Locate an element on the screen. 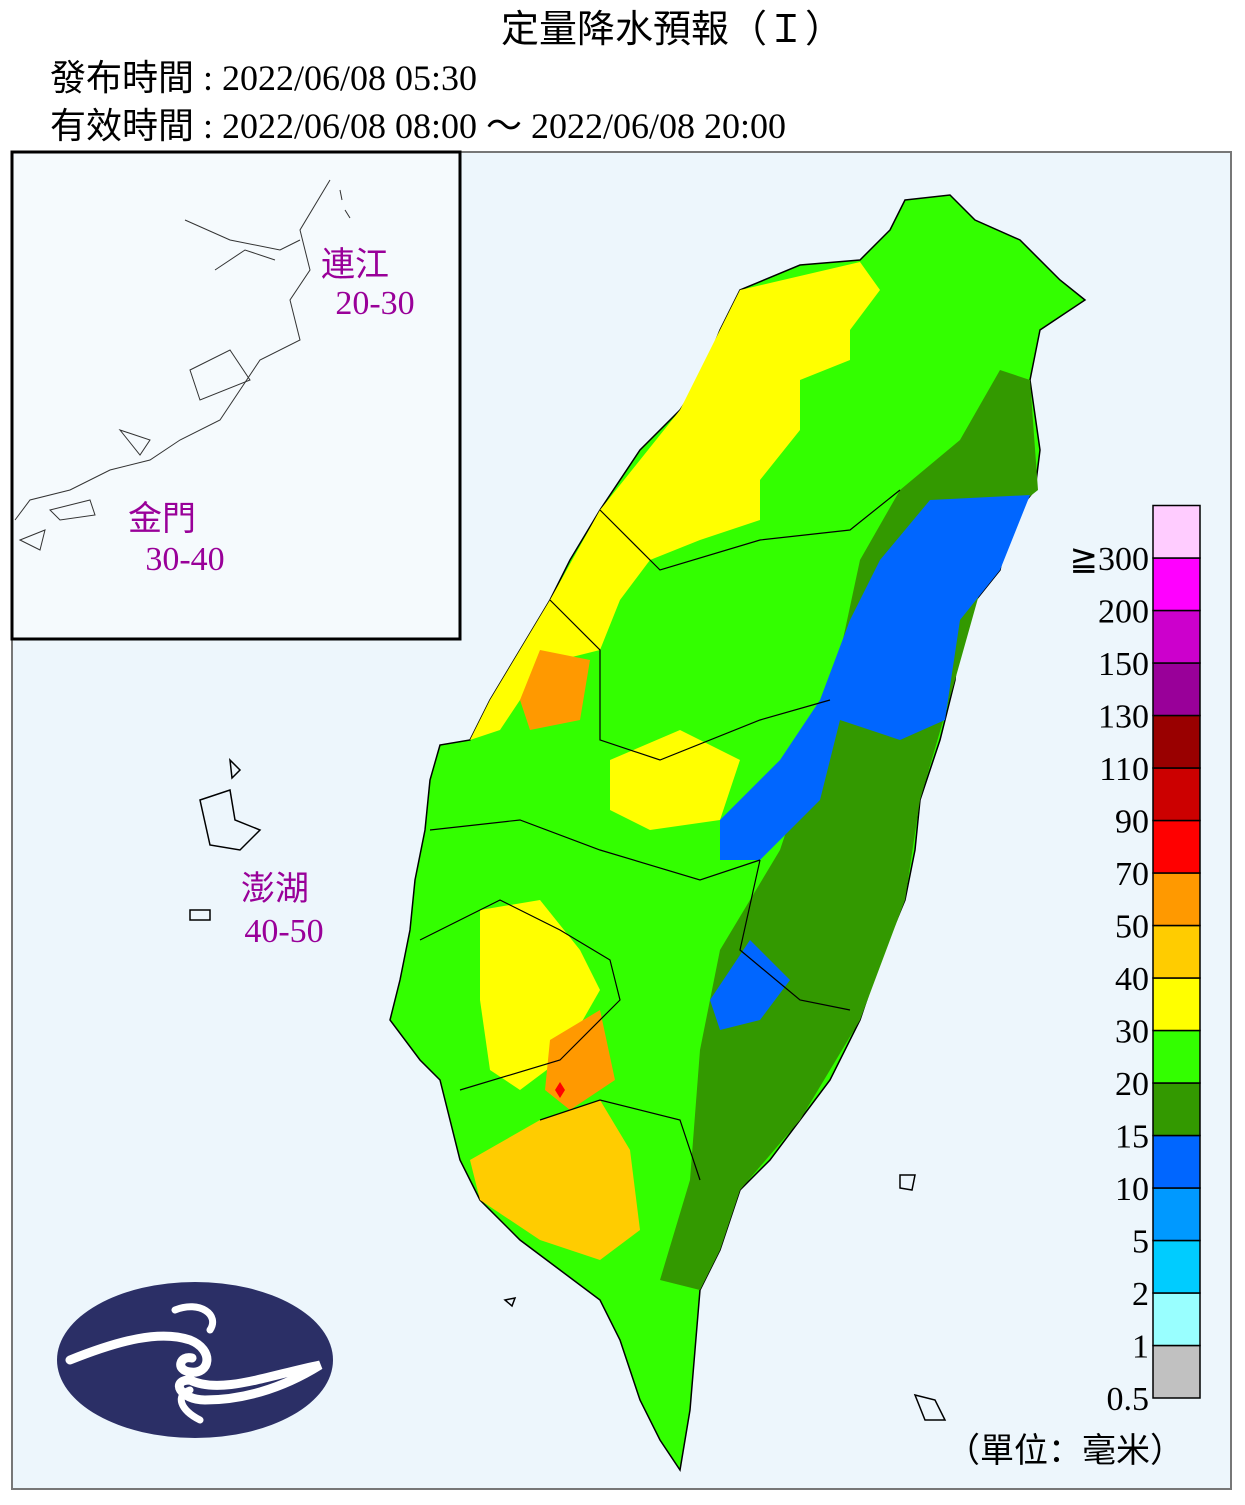 This screenshot has height=1505, width=1245. inset-coastline is located at coordinates (182, 365).